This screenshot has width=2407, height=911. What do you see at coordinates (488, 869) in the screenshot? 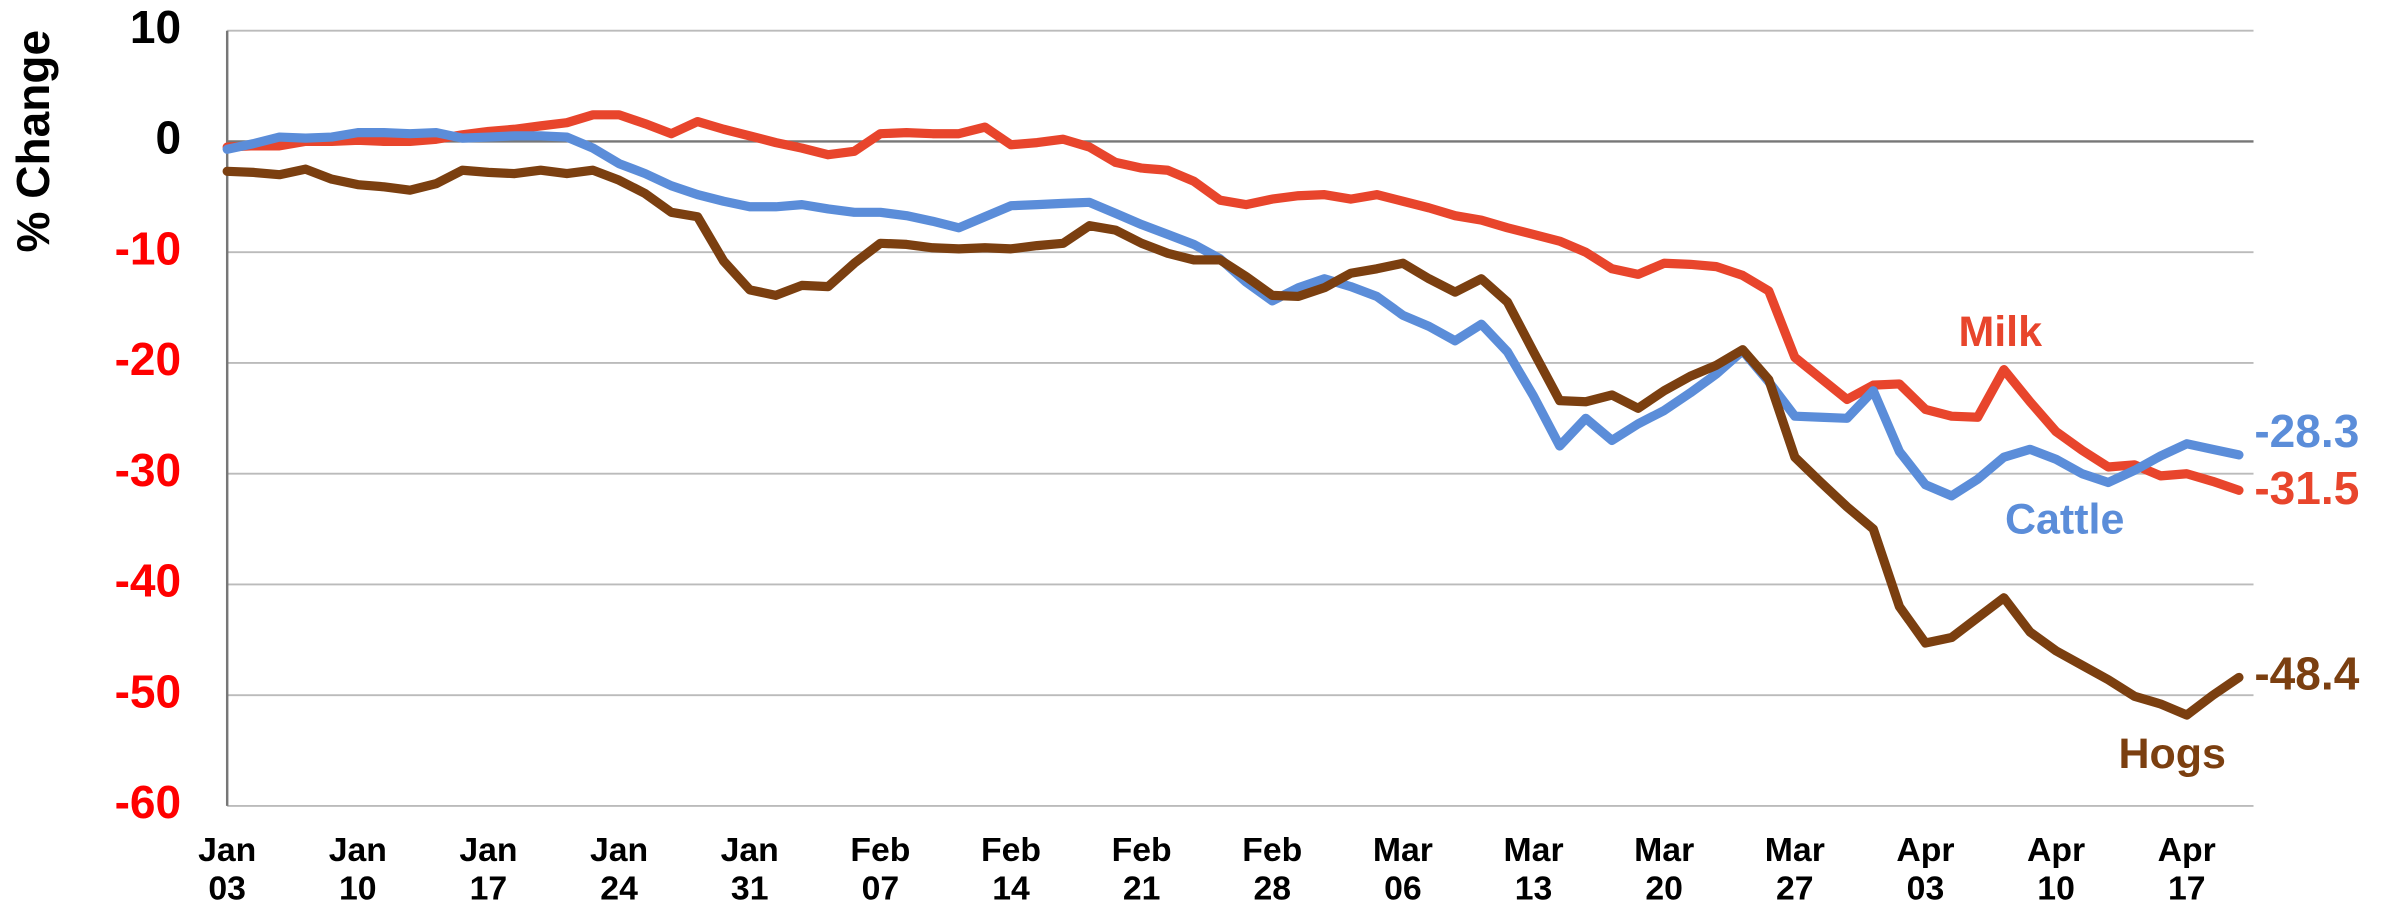
I see `x-tick-label: Jan 17` at bounding box center [488, 869].